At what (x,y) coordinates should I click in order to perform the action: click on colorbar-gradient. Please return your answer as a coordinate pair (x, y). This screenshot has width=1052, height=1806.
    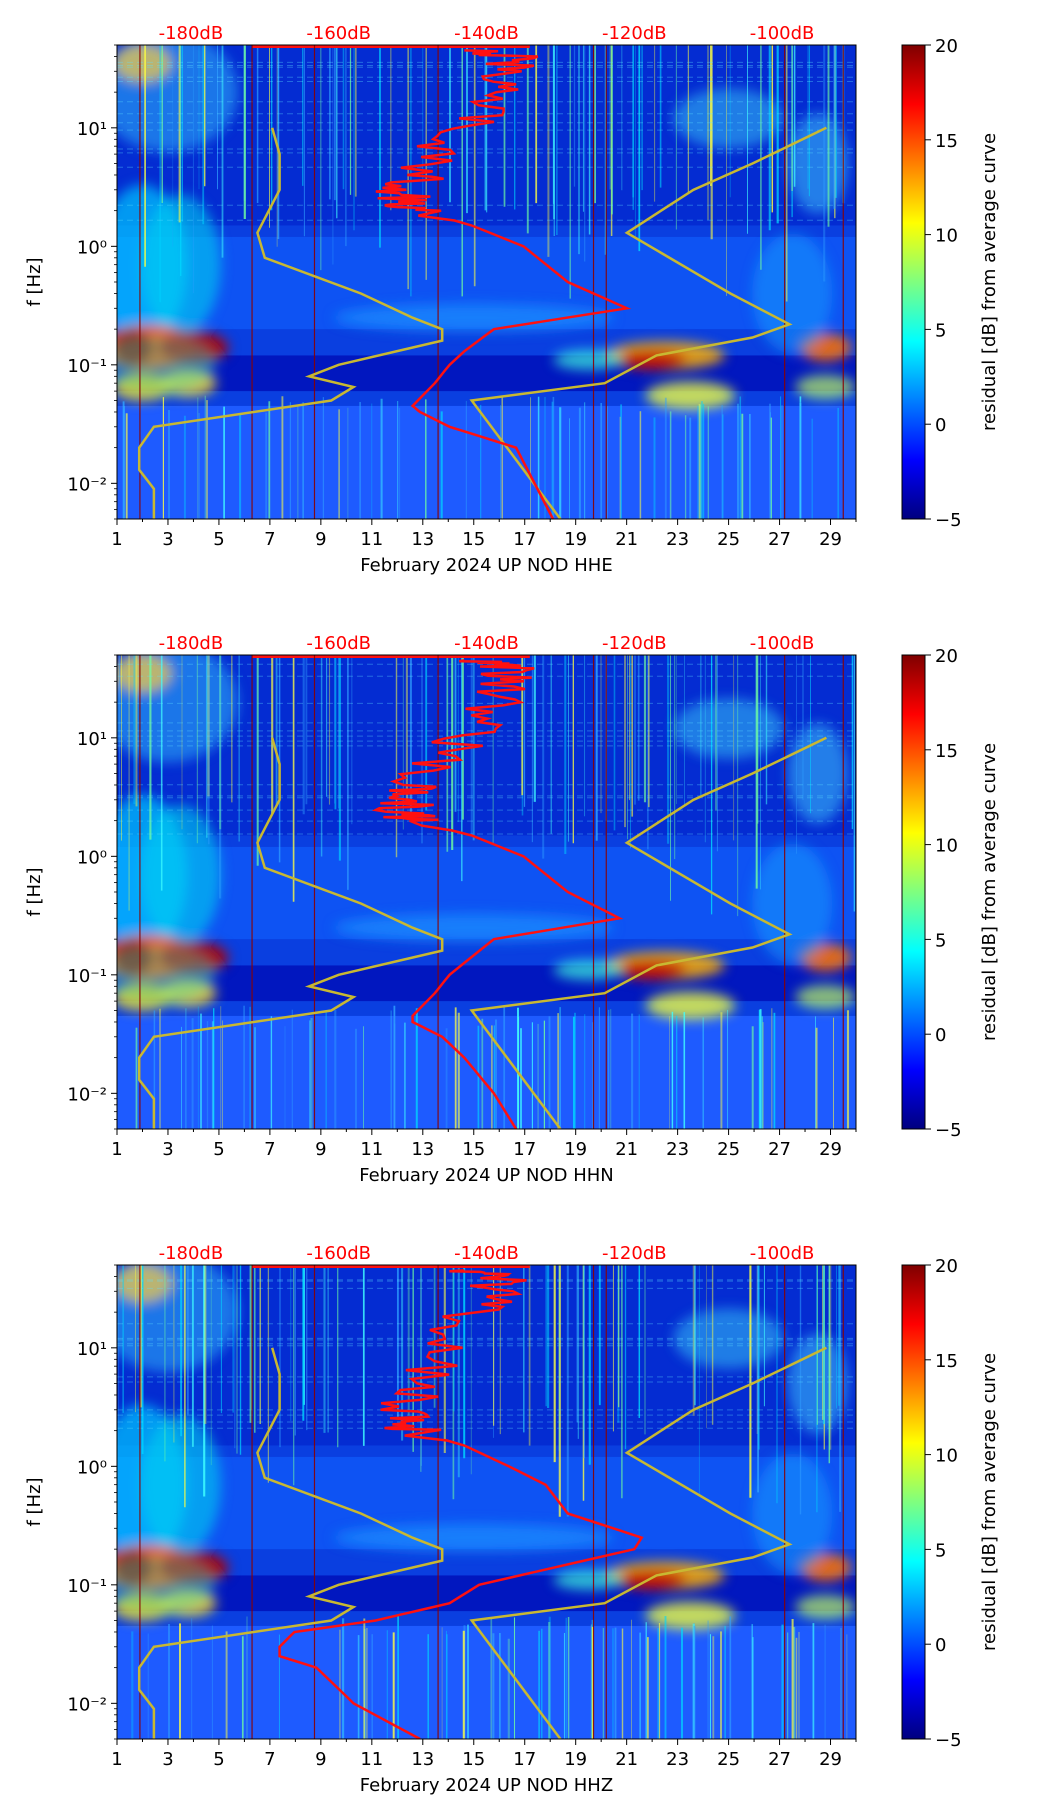
    Looking at the image, I should click on (913, 1502).